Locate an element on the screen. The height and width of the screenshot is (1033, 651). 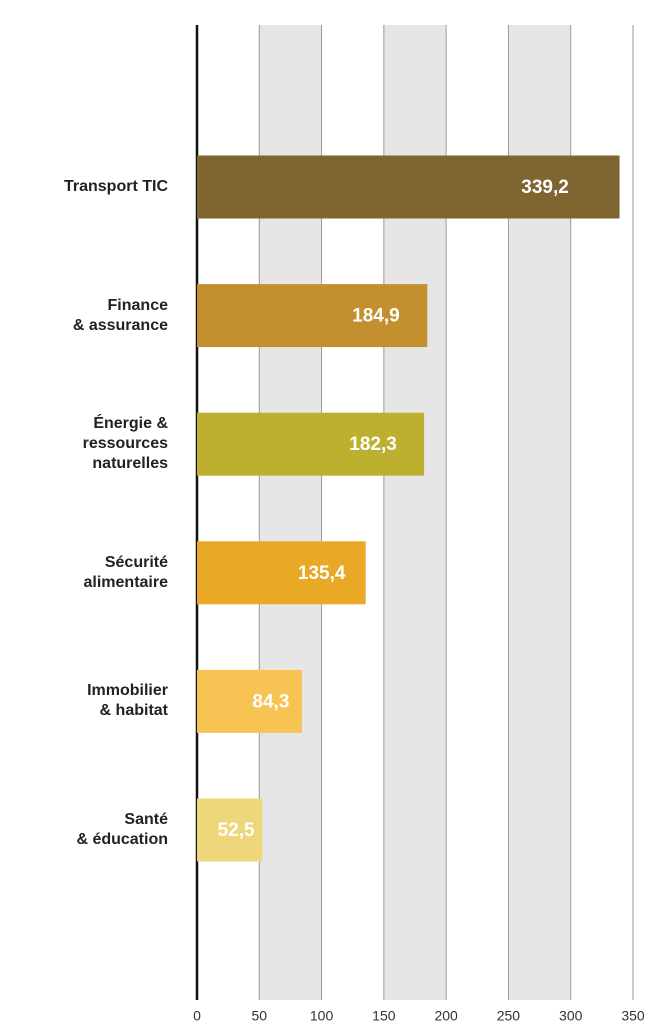
category-label: Énergie & ressources naturelles is located at coordinates (125, 444).